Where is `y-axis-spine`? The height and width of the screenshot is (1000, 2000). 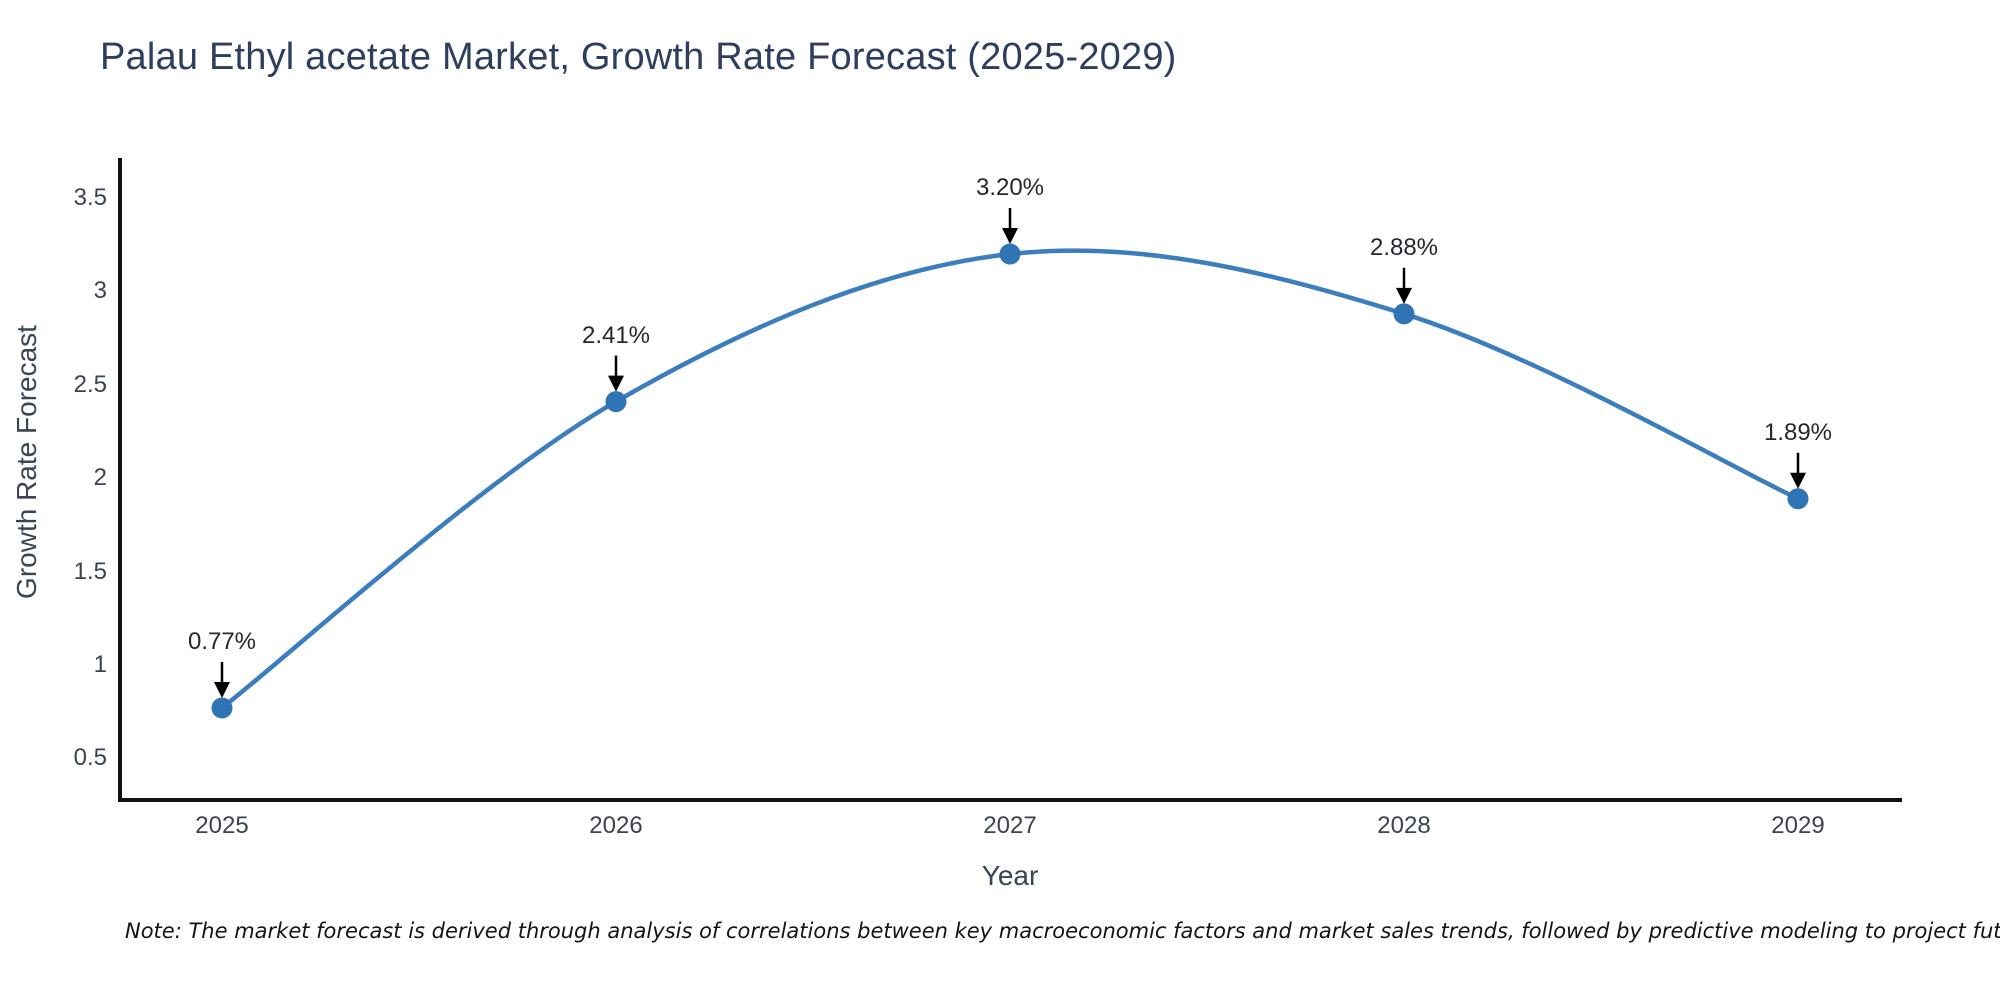
y-axis-spine is located at coordinates (120, 480).